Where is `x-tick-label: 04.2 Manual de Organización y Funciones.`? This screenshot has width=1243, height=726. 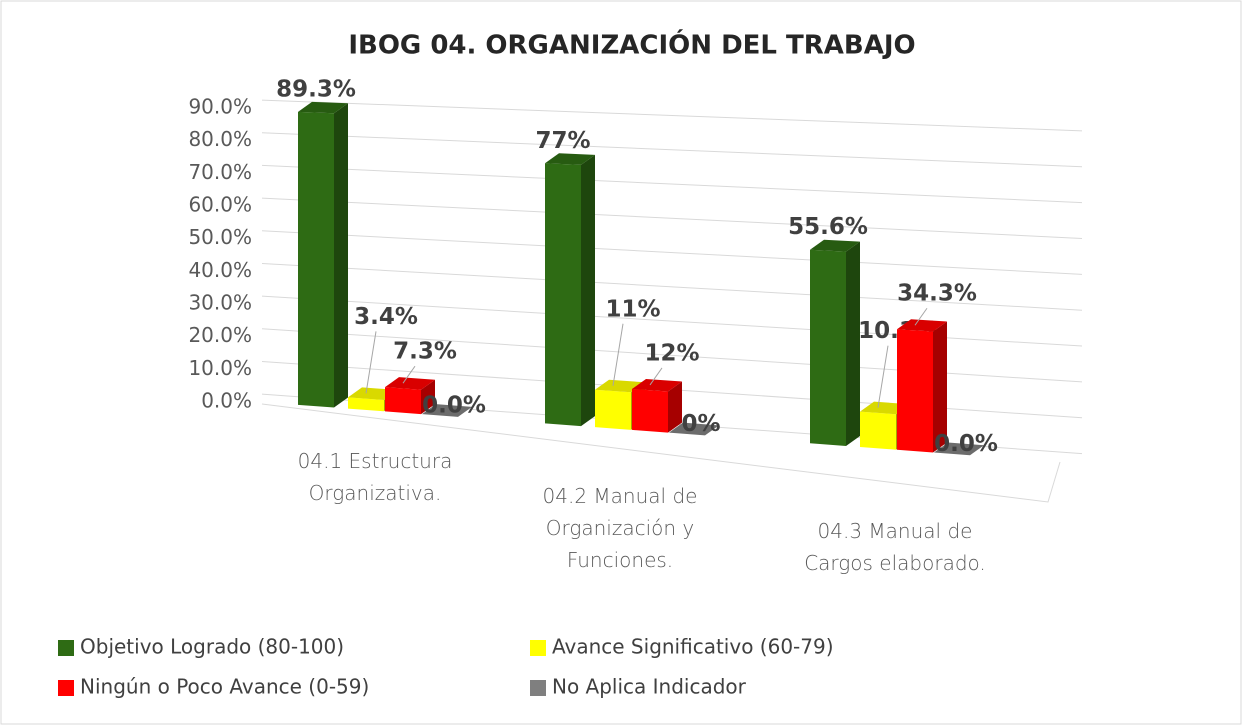
x-tick-label: 04.2 Manual de Organización y Funciones. is located at coordinates (620, 528).